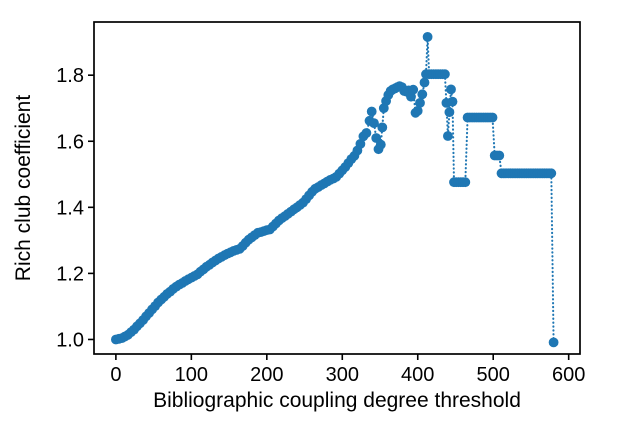 The width and height of the screenshot is (642, 432). Describe the element at coordinates (70, 208) in the screenshot. I see `y-tick-label: 1.4` at that location.